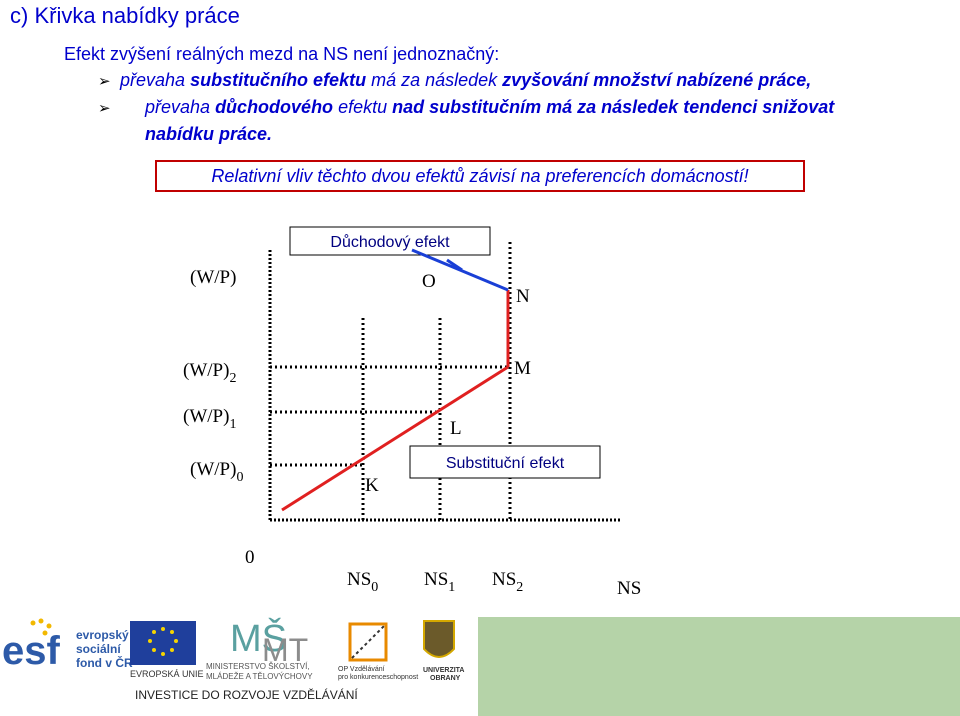  I want to click on ns2-label: NS2, so click(507, 582).